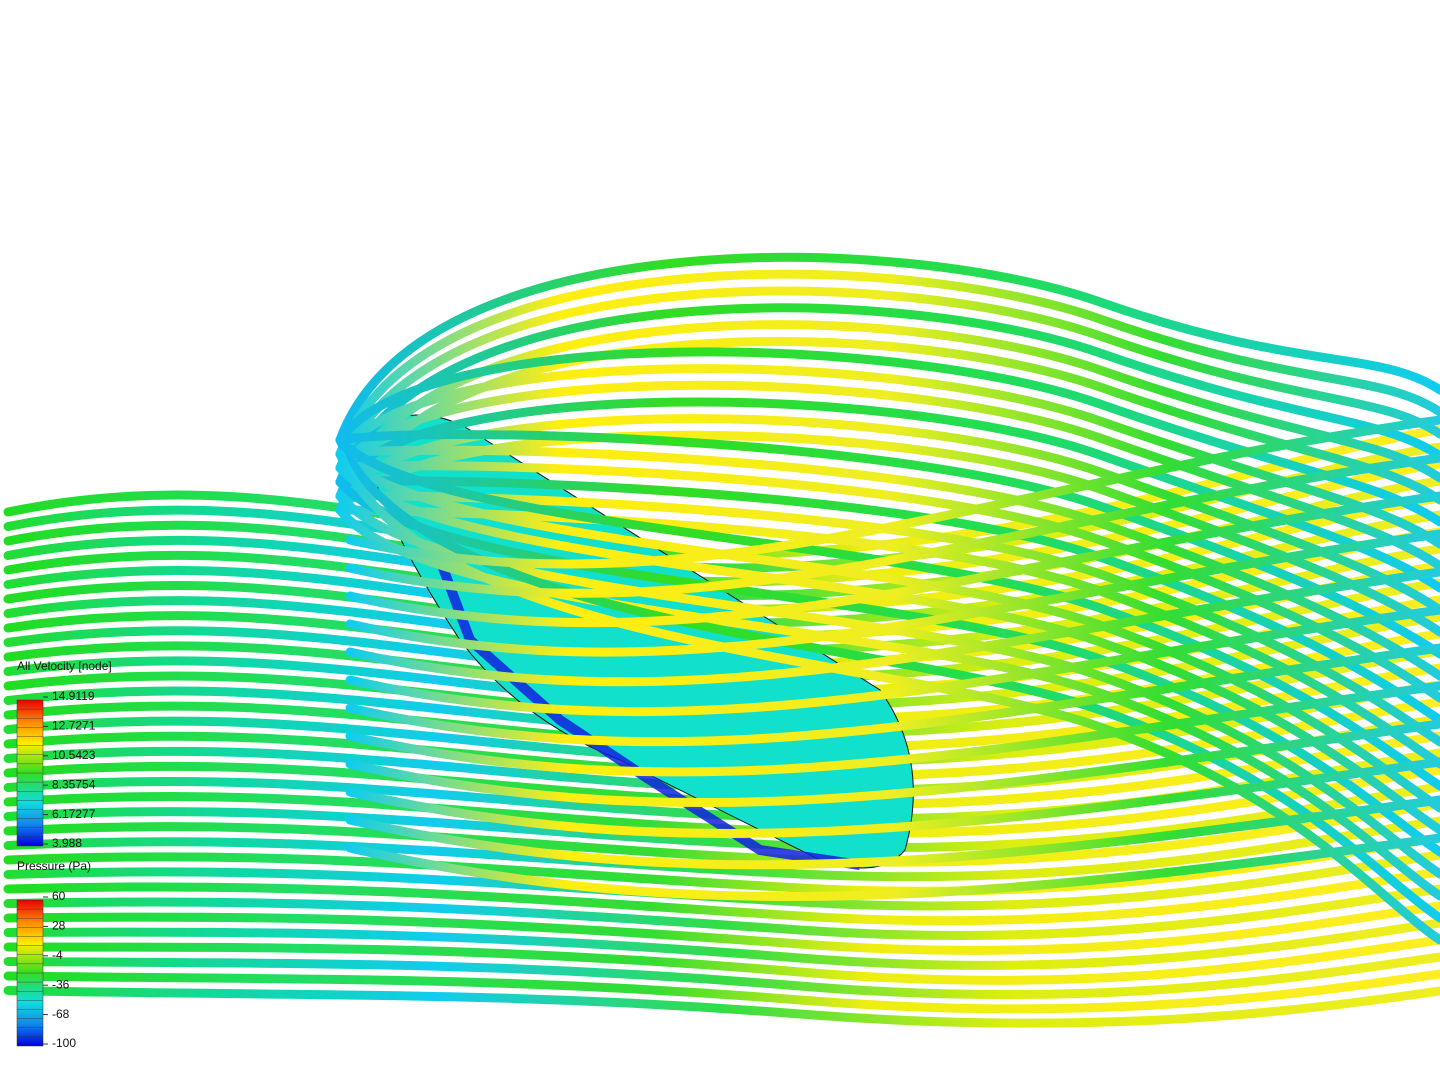 The width and height of the screenshot is (1440, 1080). Describe the element at coordinates (74, 814) in the screenshot. I see `tick-label: 6.17277` at that location.